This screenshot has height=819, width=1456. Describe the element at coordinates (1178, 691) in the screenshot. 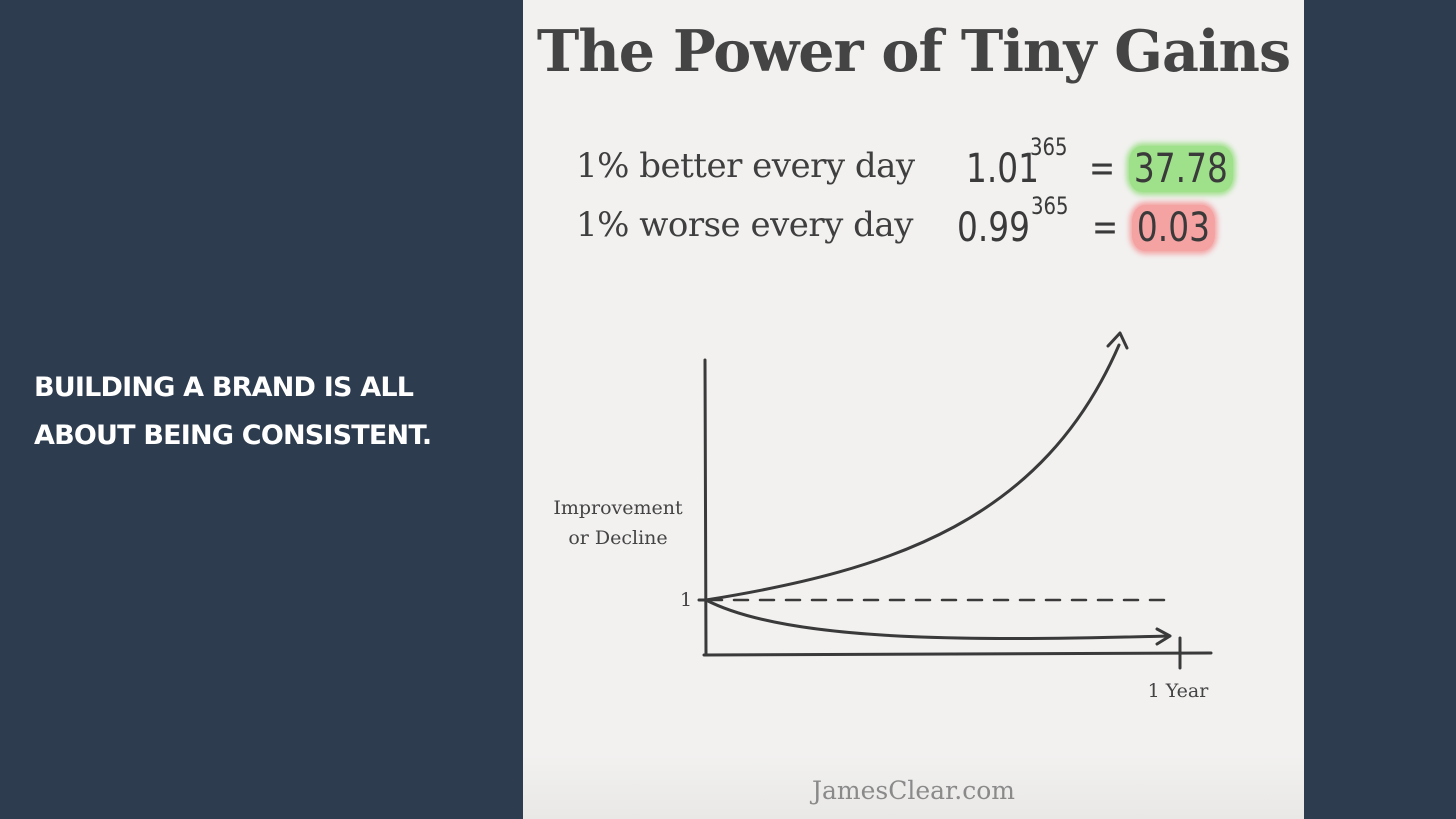

I see `x-tick-label: 1 Year` at that location.